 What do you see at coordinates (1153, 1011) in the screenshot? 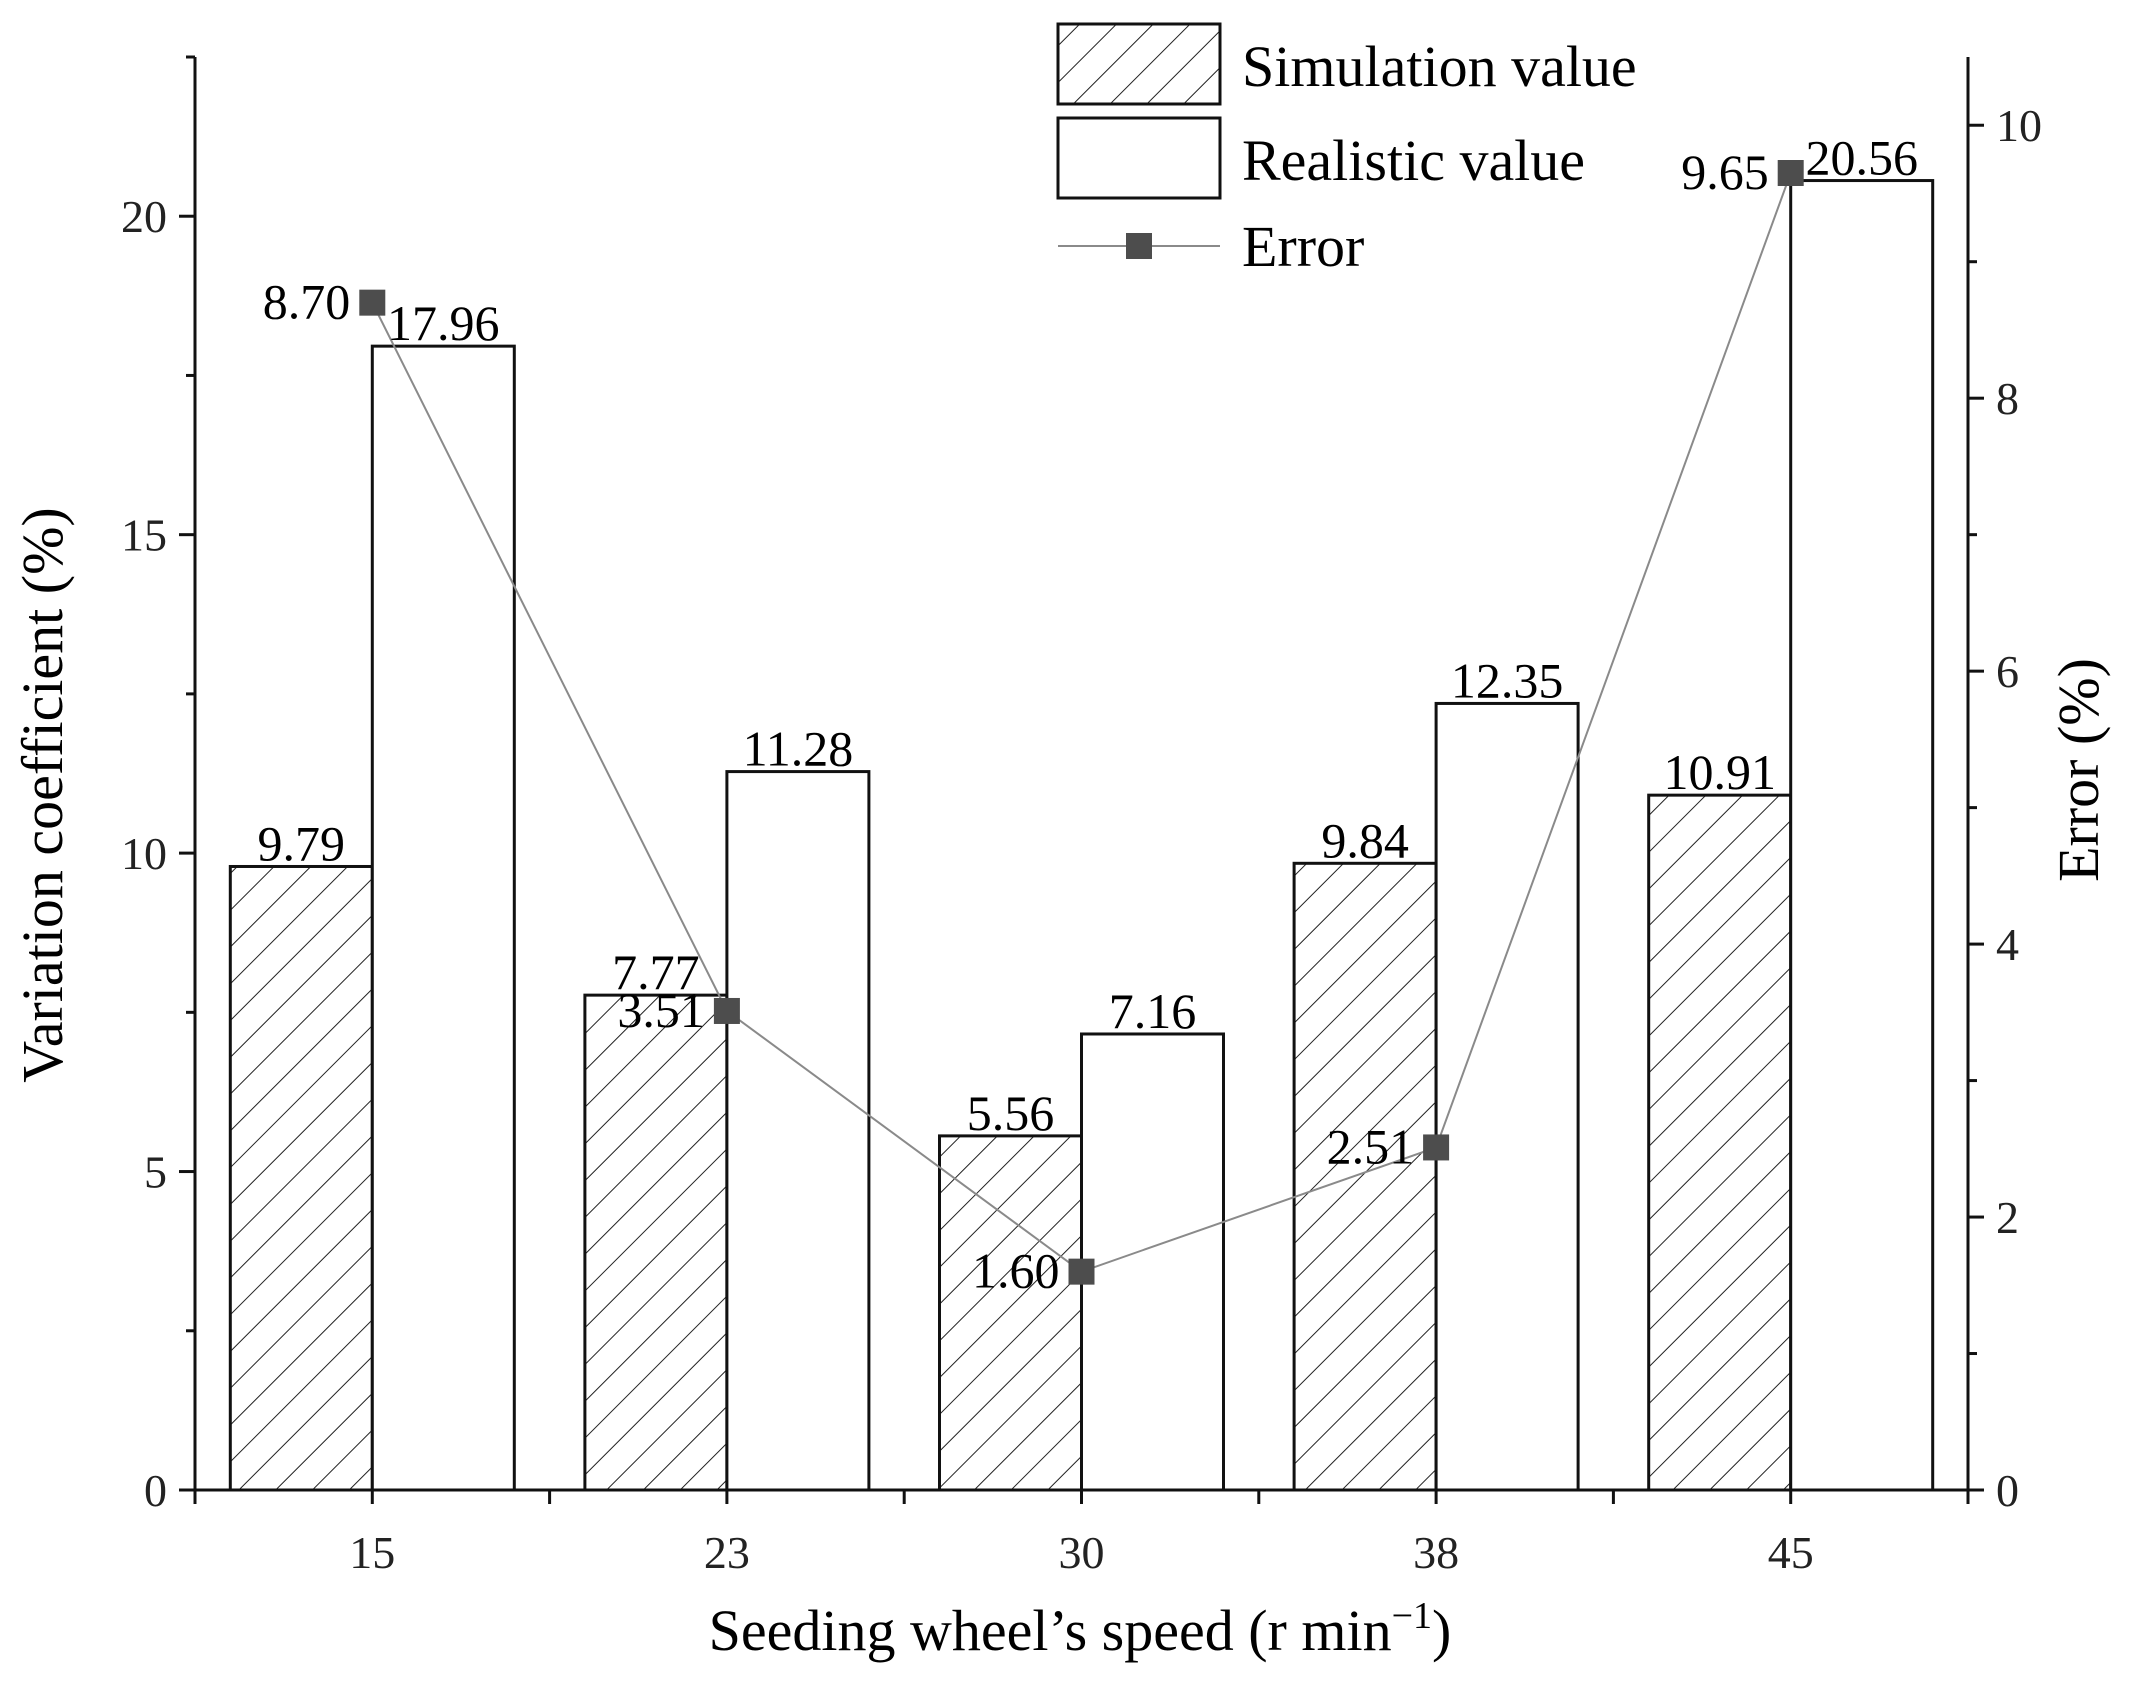
I see `data-label-realistic: 7.16` at bounding box center [1153, 1011].